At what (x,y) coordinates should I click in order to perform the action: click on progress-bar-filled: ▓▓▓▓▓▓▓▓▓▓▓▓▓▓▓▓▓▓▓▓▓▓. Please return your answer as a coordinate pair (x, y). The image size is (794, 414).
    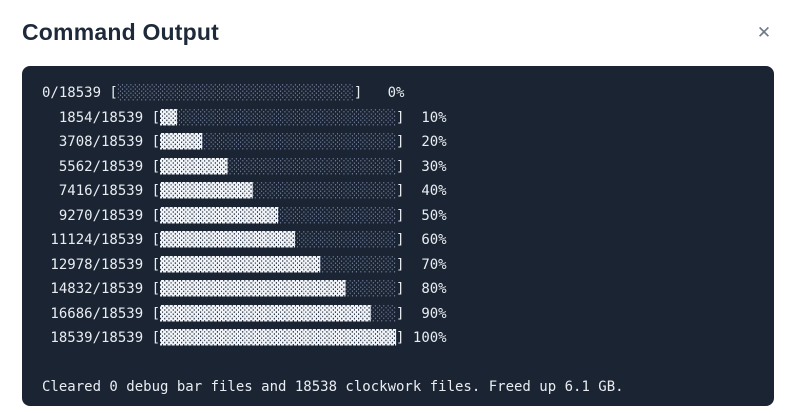
    Looking at the image, I should click on (253, 289).